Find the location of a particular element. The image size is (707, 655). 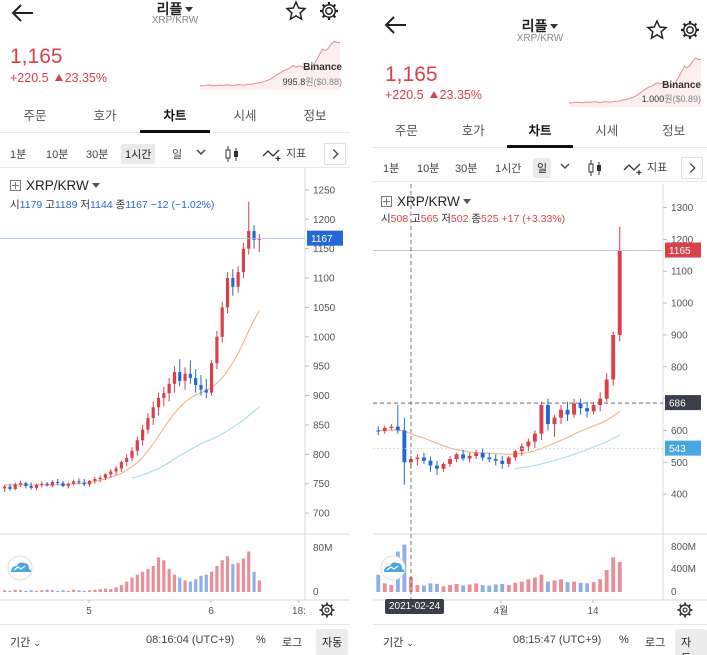

crosshair-price-label: 686 is located at coordinates (683, 403).